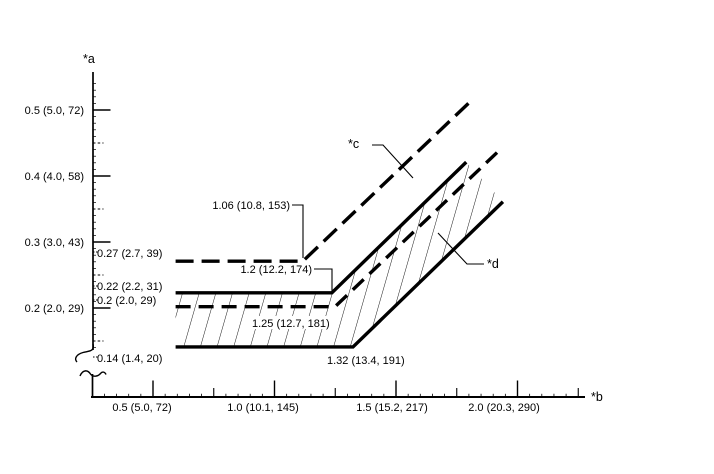  What do you see at coordinates (89, 59) in the screenshot?
I see `y-axis-title: *a` at bounding box center [89, 59].